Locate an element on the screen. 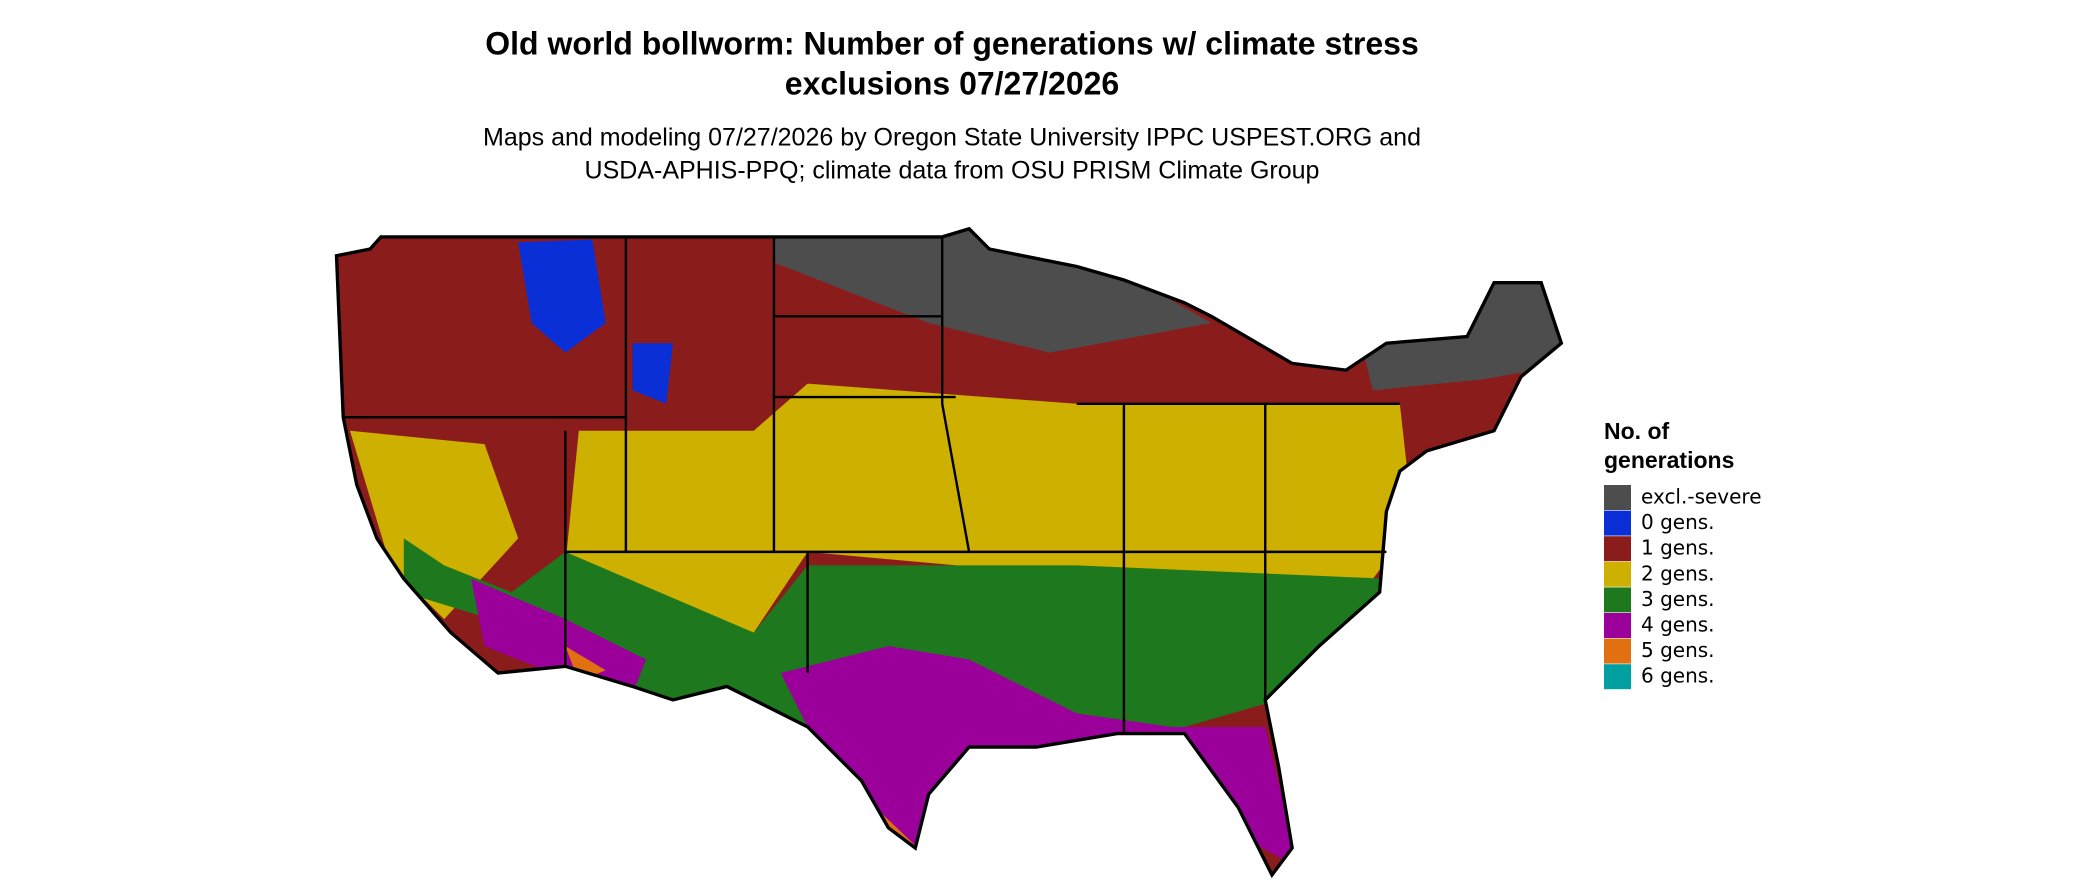  legend-label: 5 gens. is located at coordinates (1678, 650).